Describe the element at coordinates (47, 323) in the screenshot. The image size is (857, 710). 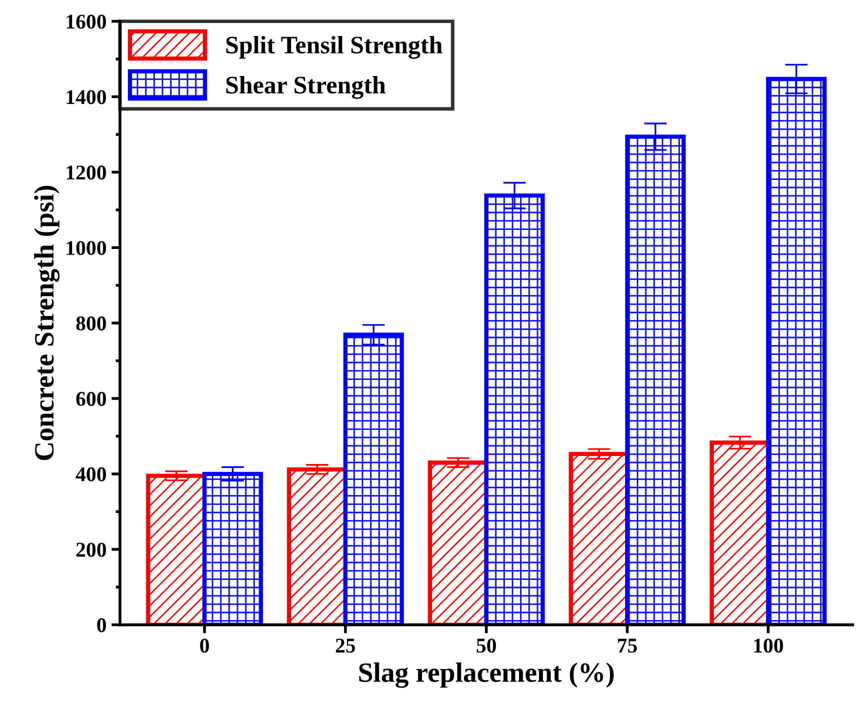
I see `y-axis-title: Concrete Strength (psi)` at that location.